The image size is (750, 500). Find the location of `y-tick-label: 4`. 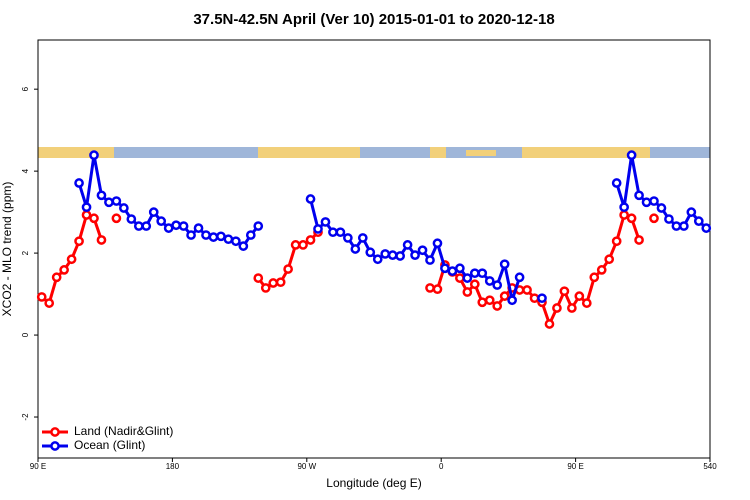

y-tick-label: 4 is located at coordinates (25, 170).